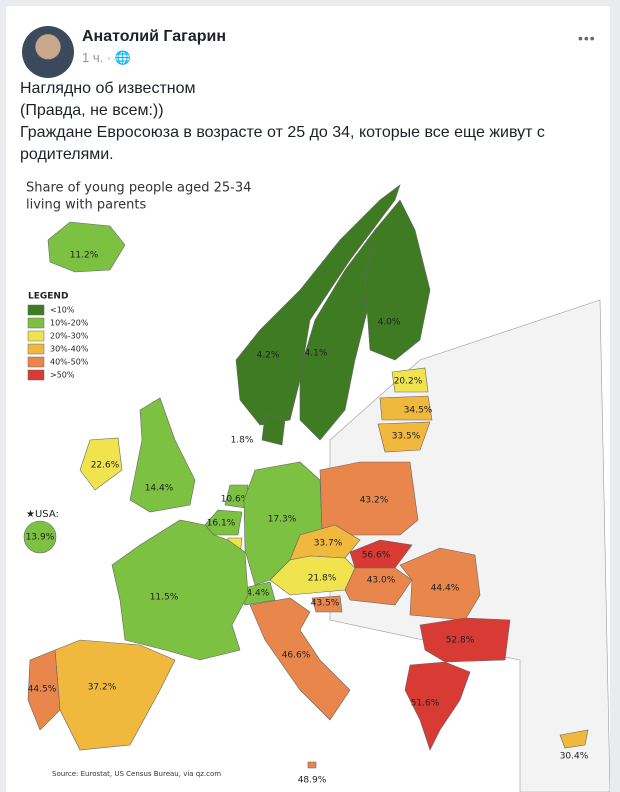  Describe the element at coordinates (587, 38) in the screenshot. I see `more-button: •••` at that location.